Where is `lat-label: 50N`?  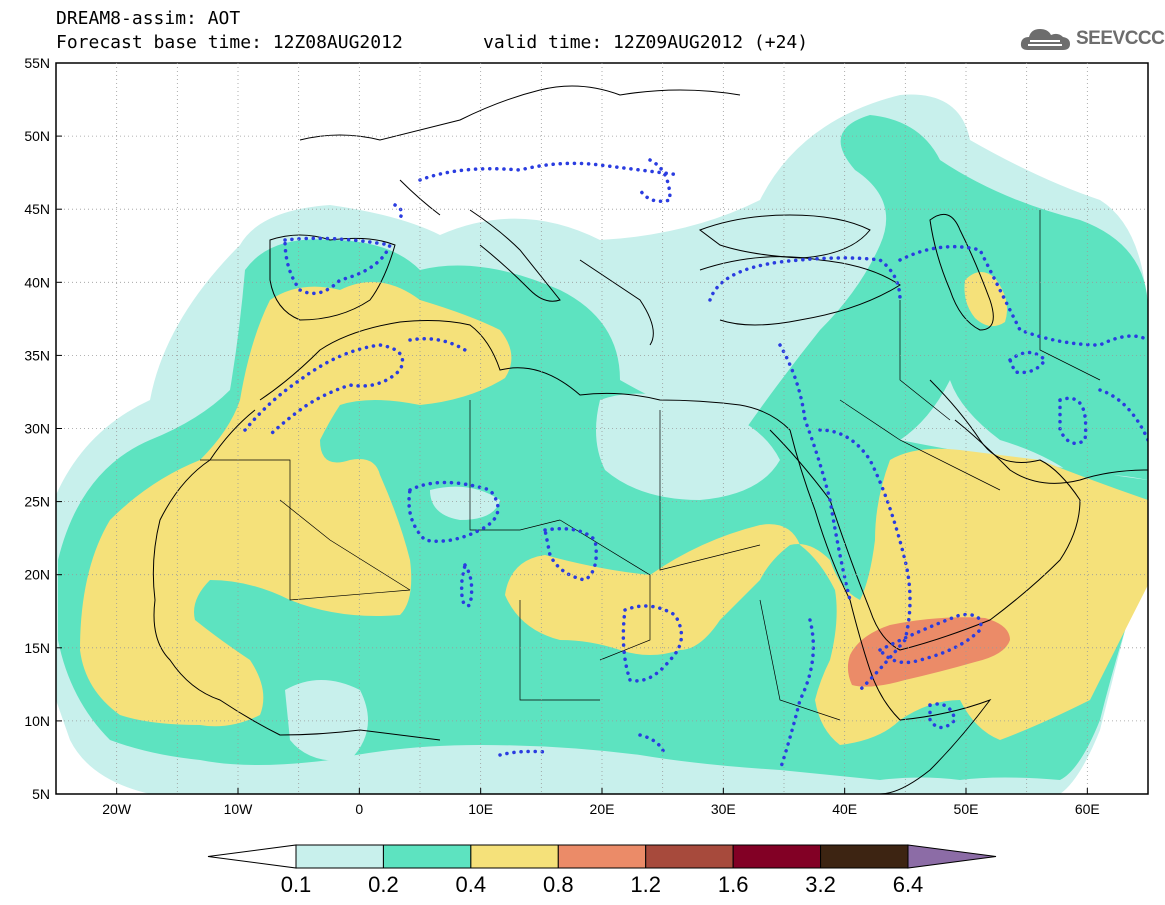
lat-label: 50N is located at coordinates (37, 136).